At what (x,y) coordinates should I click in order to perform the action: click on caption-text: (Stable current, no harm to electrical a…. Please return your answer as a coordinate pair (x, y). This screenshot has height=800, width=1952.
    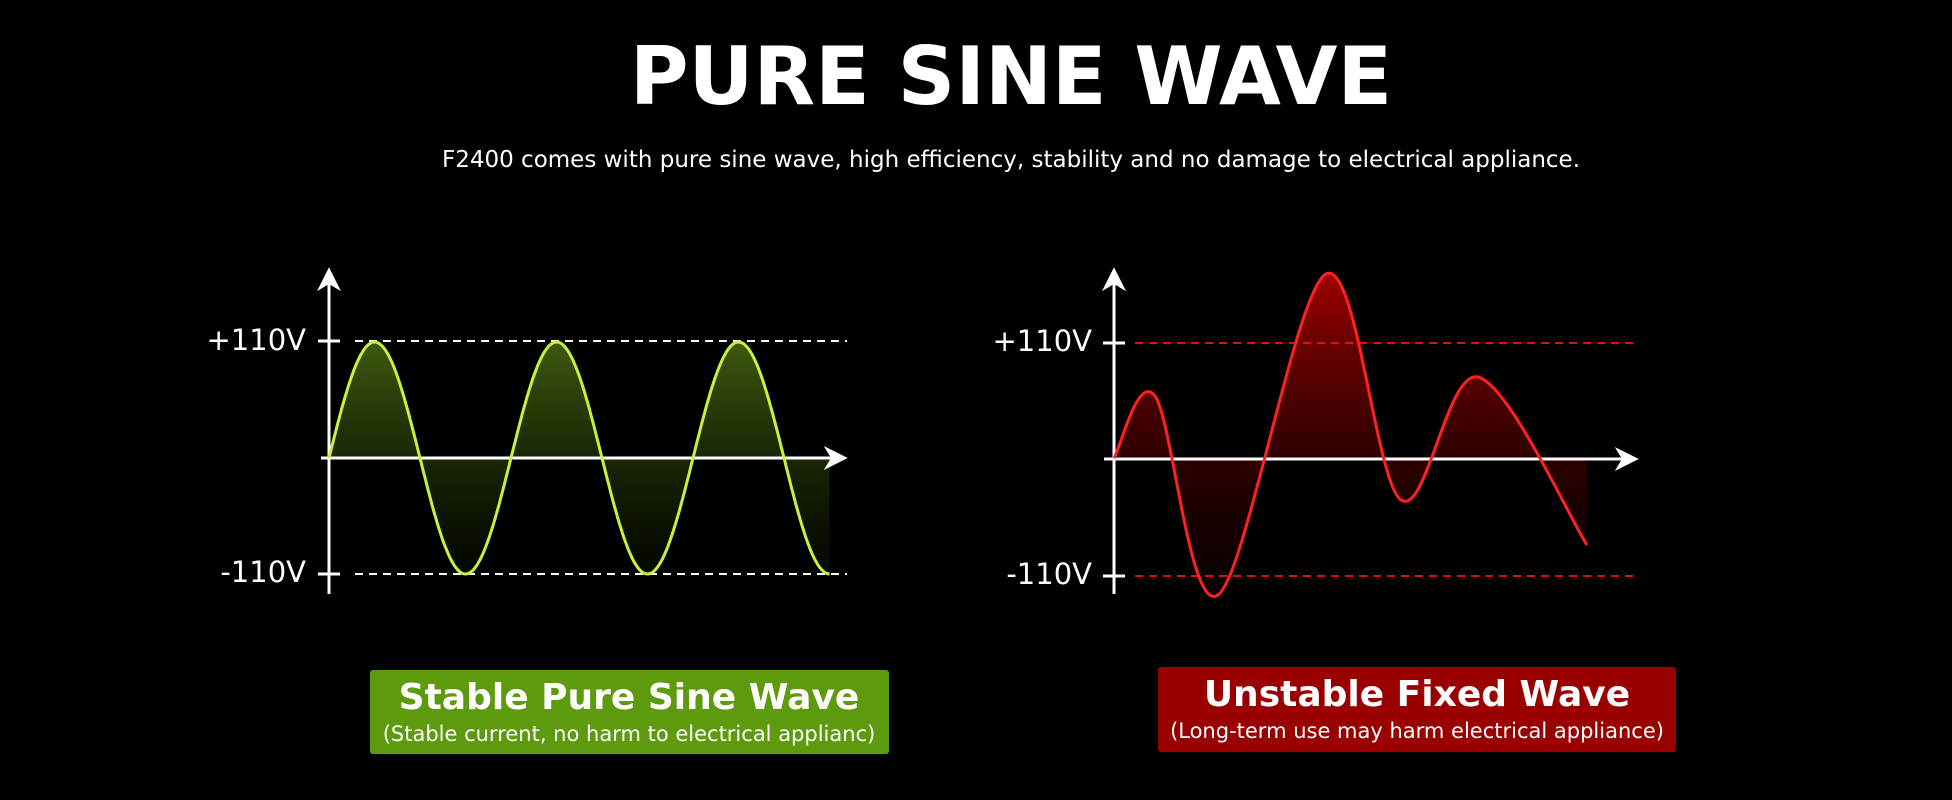
    Looking at the image, I should click on (629, 734).